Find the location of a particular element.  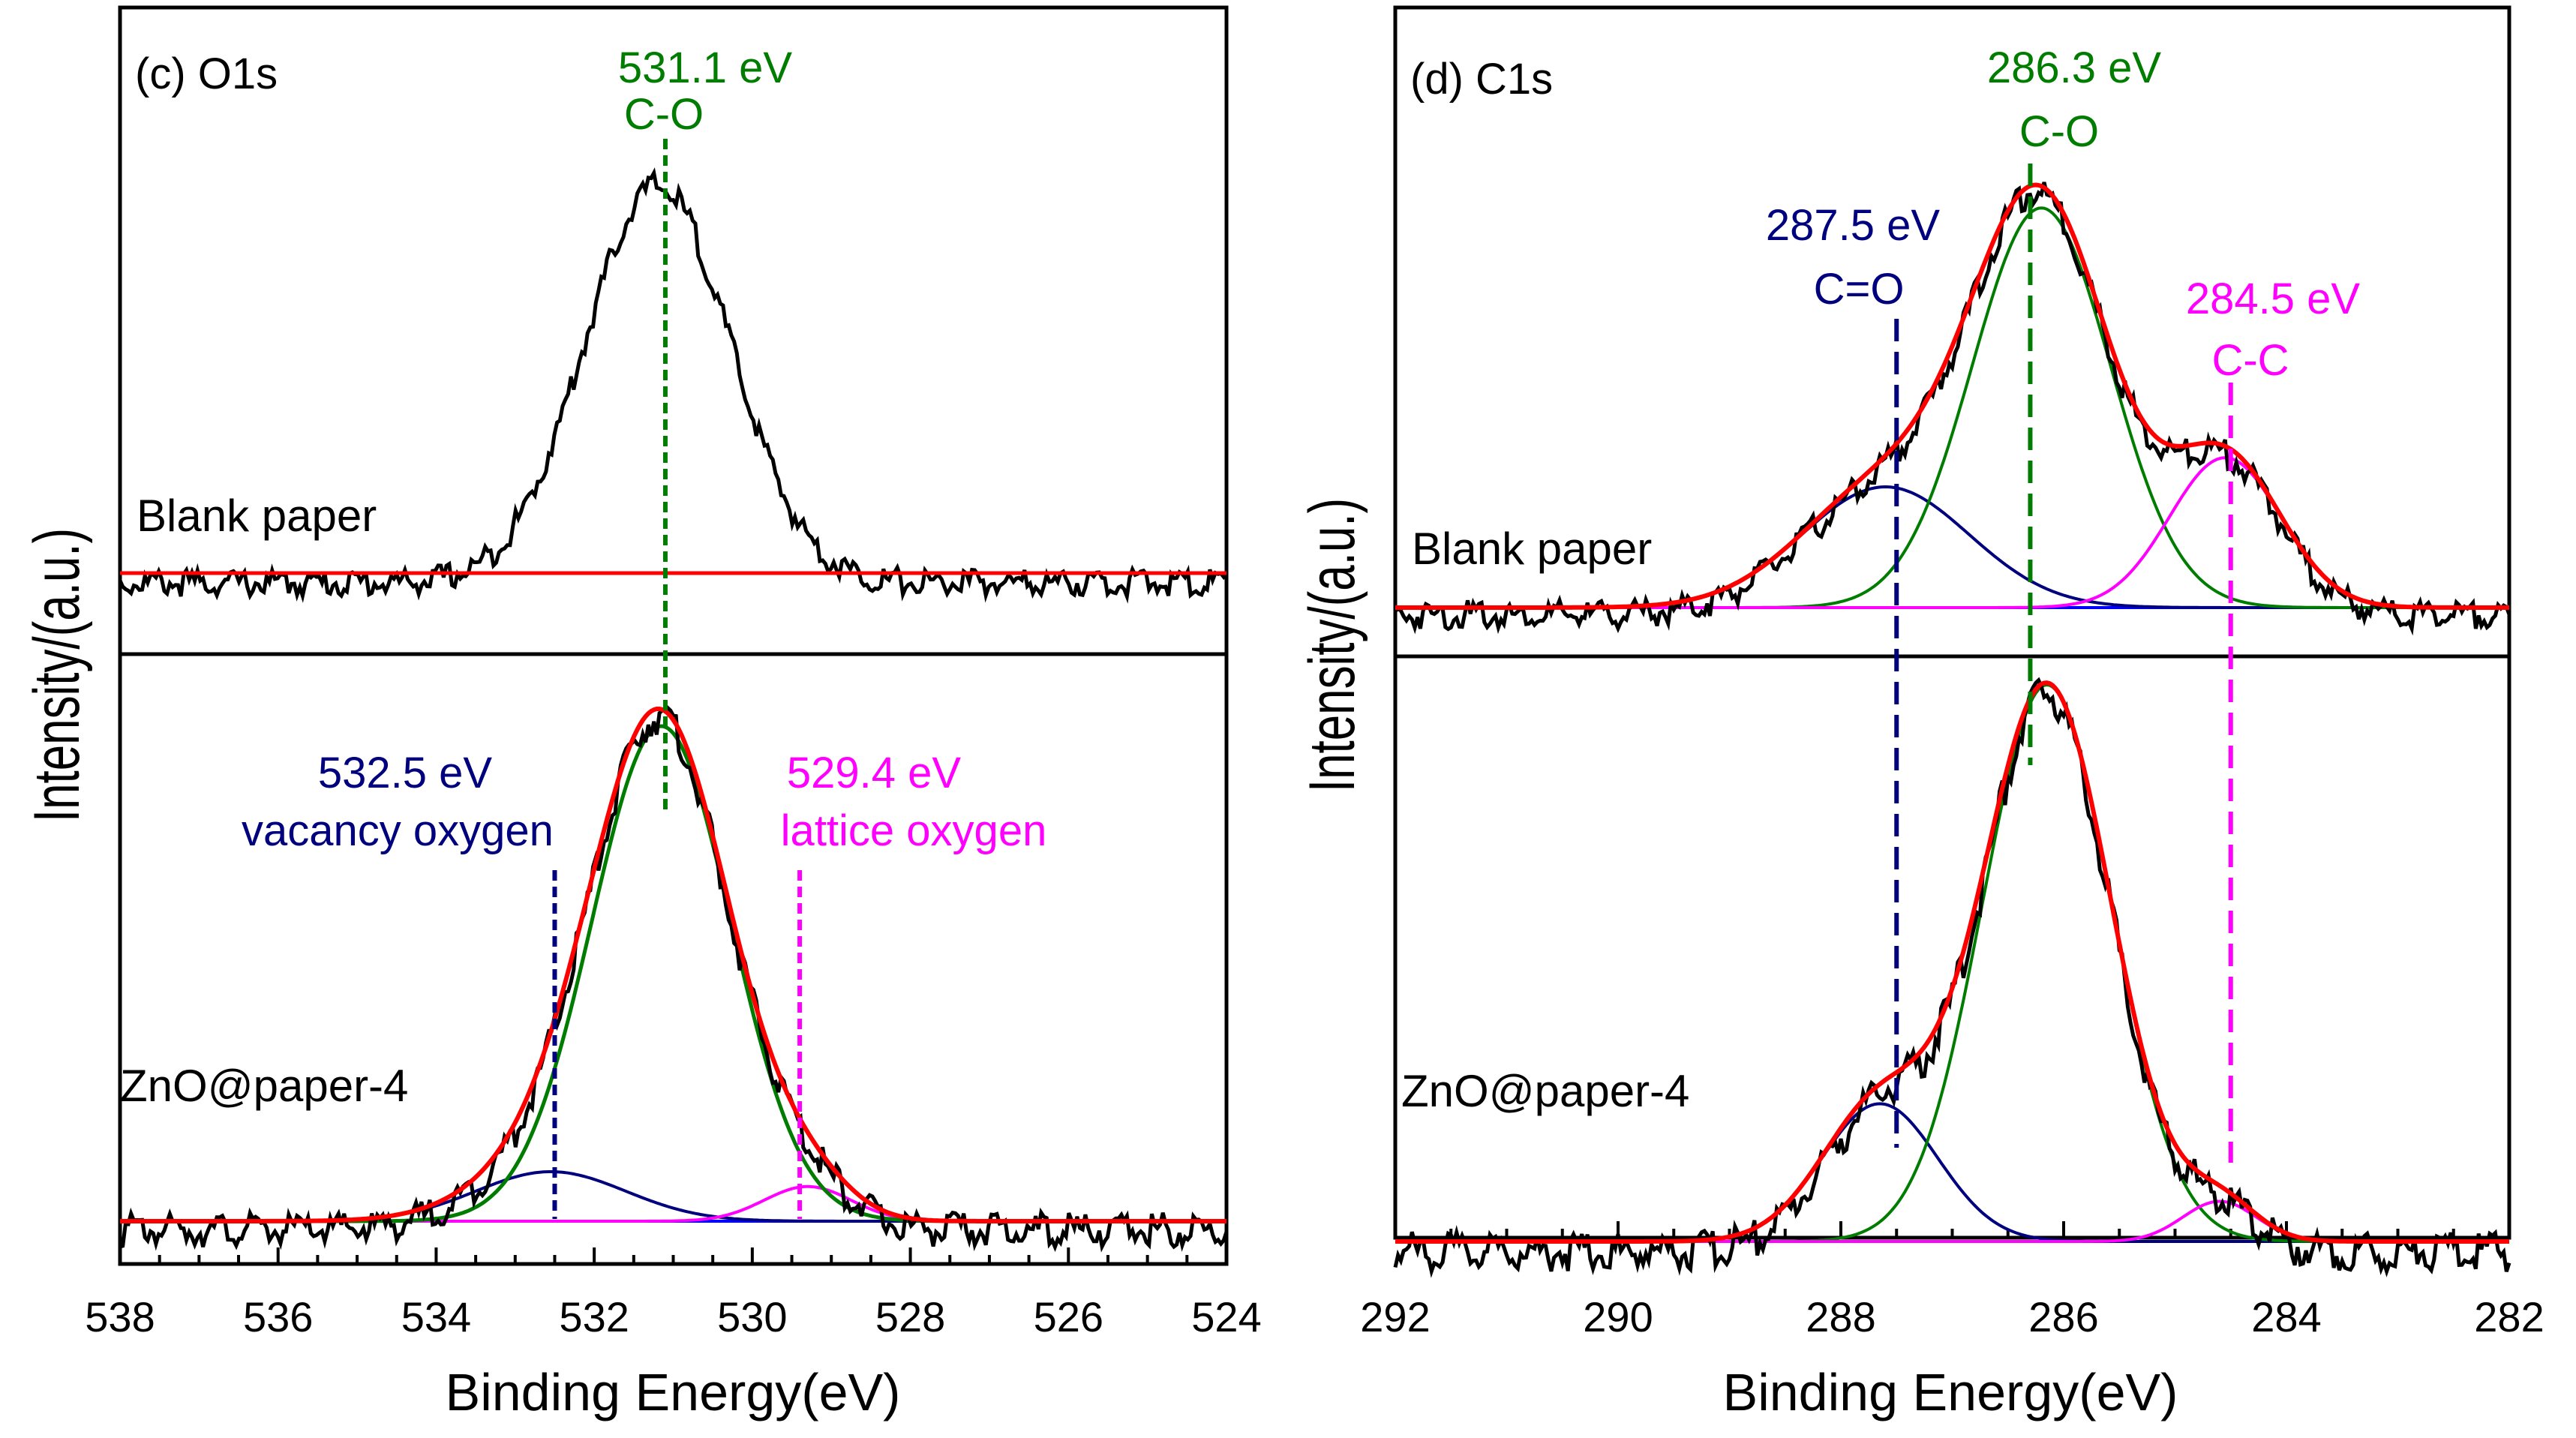

d-tick-label-286: 286 is located at coordinates (2063, 1316).